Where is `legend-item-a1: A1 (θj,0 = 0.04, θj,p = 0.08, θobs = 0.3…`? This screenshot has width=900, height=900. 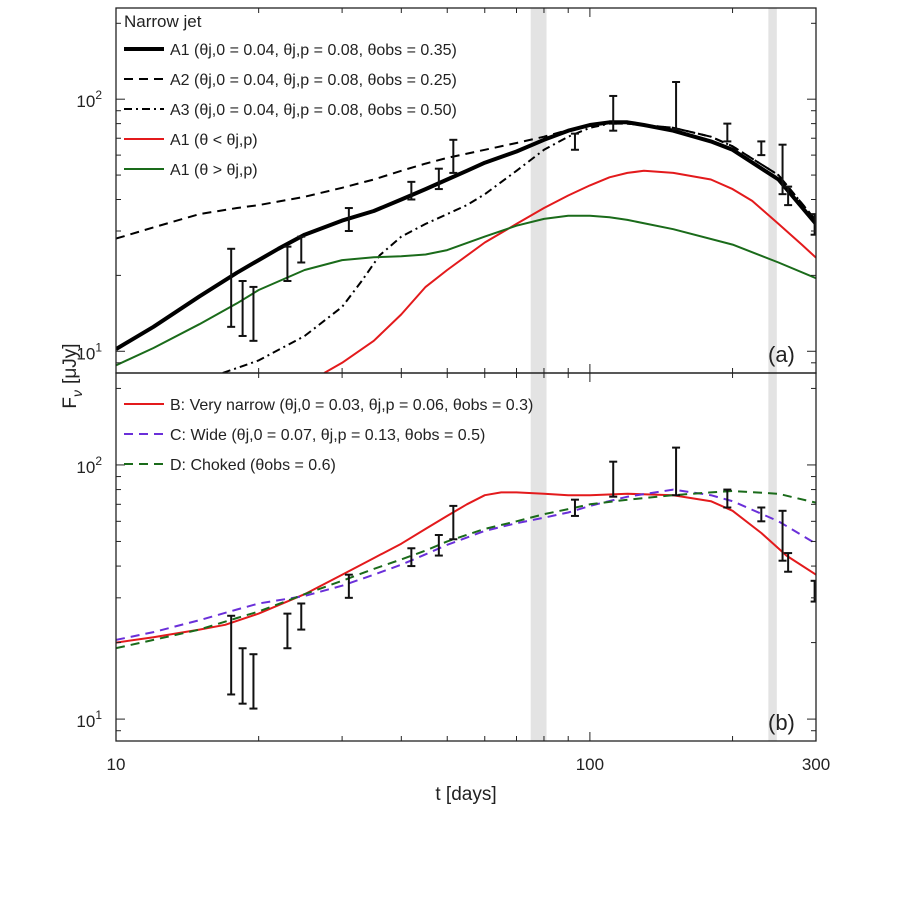 legend-item-a1: A1 (θj,0 = 0.04, θj,p = 0.08, θobs = 0.3… is located at coordinates (290, 50).